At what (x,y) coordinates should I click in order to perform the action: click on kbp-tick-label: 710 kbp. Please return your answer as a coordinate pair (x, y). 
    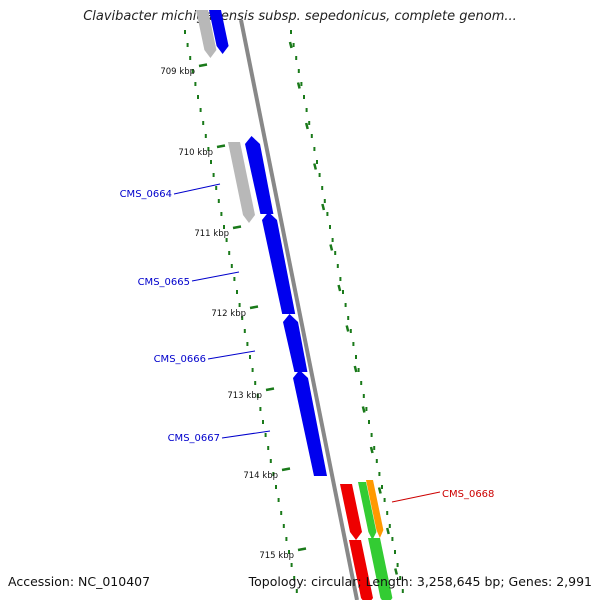
    Looking at the image, I should click on (195, 153).